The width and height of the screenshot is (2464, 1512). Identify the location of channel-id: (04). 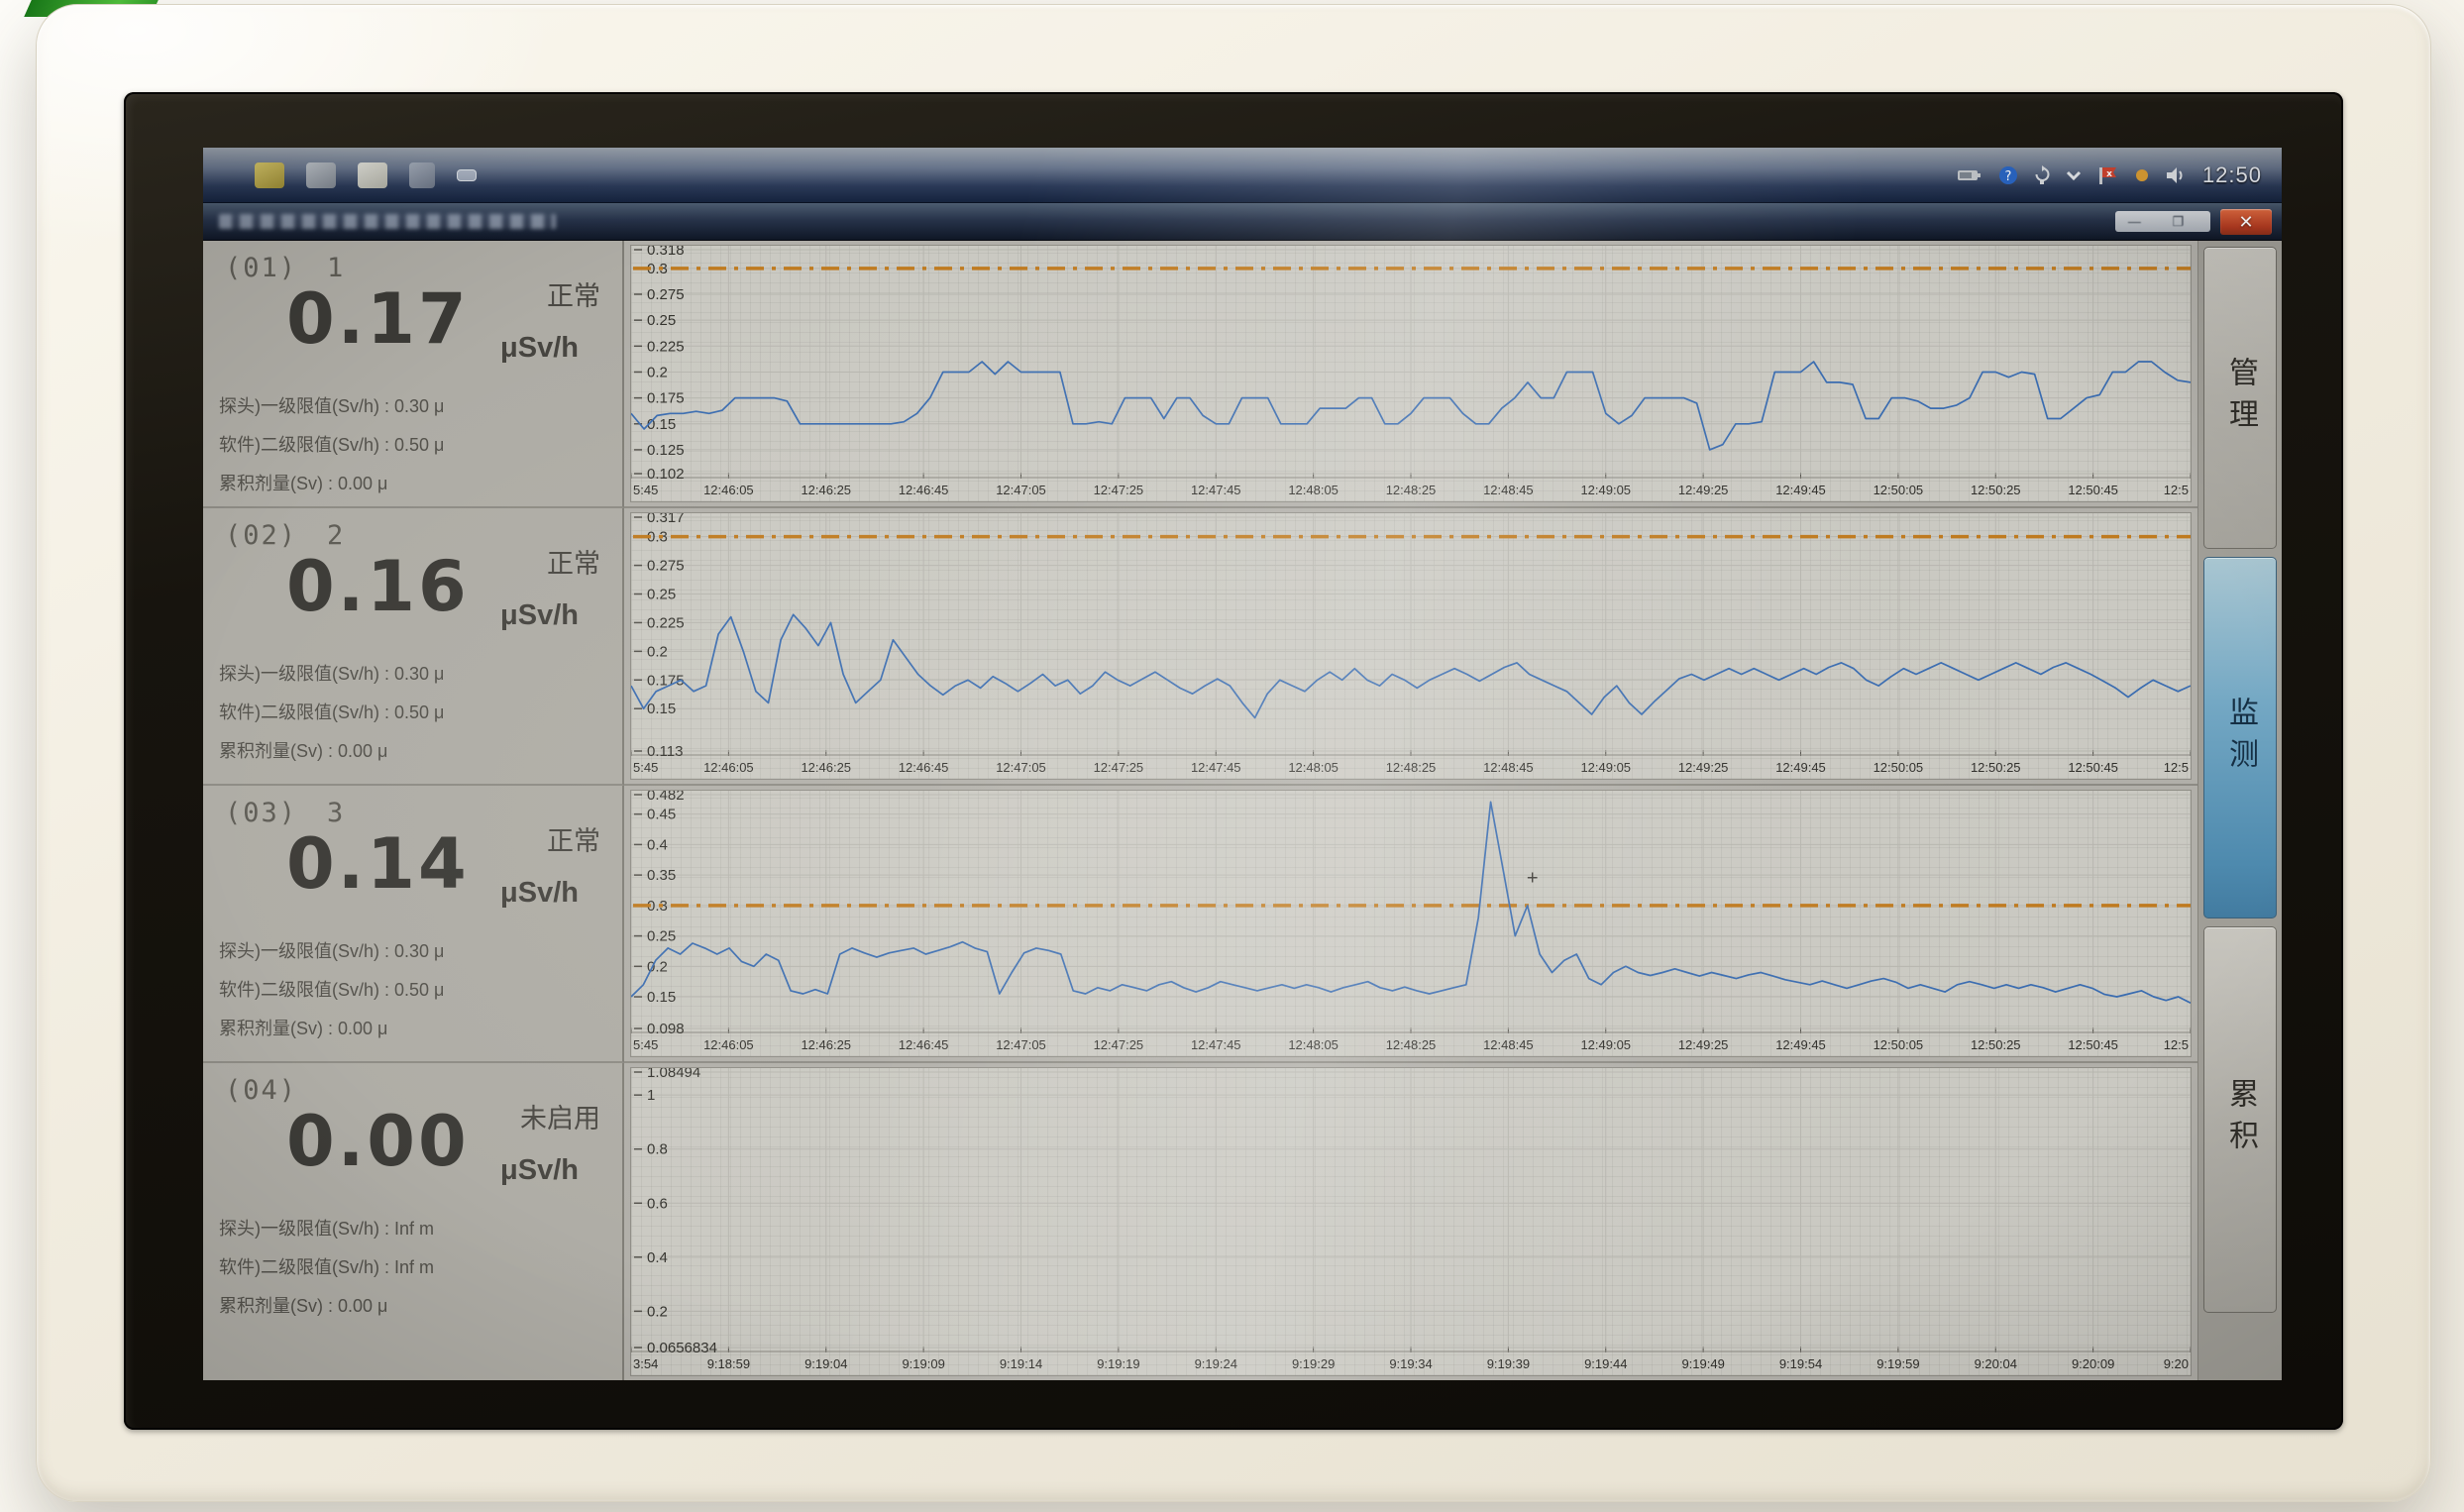
(261, 1090).